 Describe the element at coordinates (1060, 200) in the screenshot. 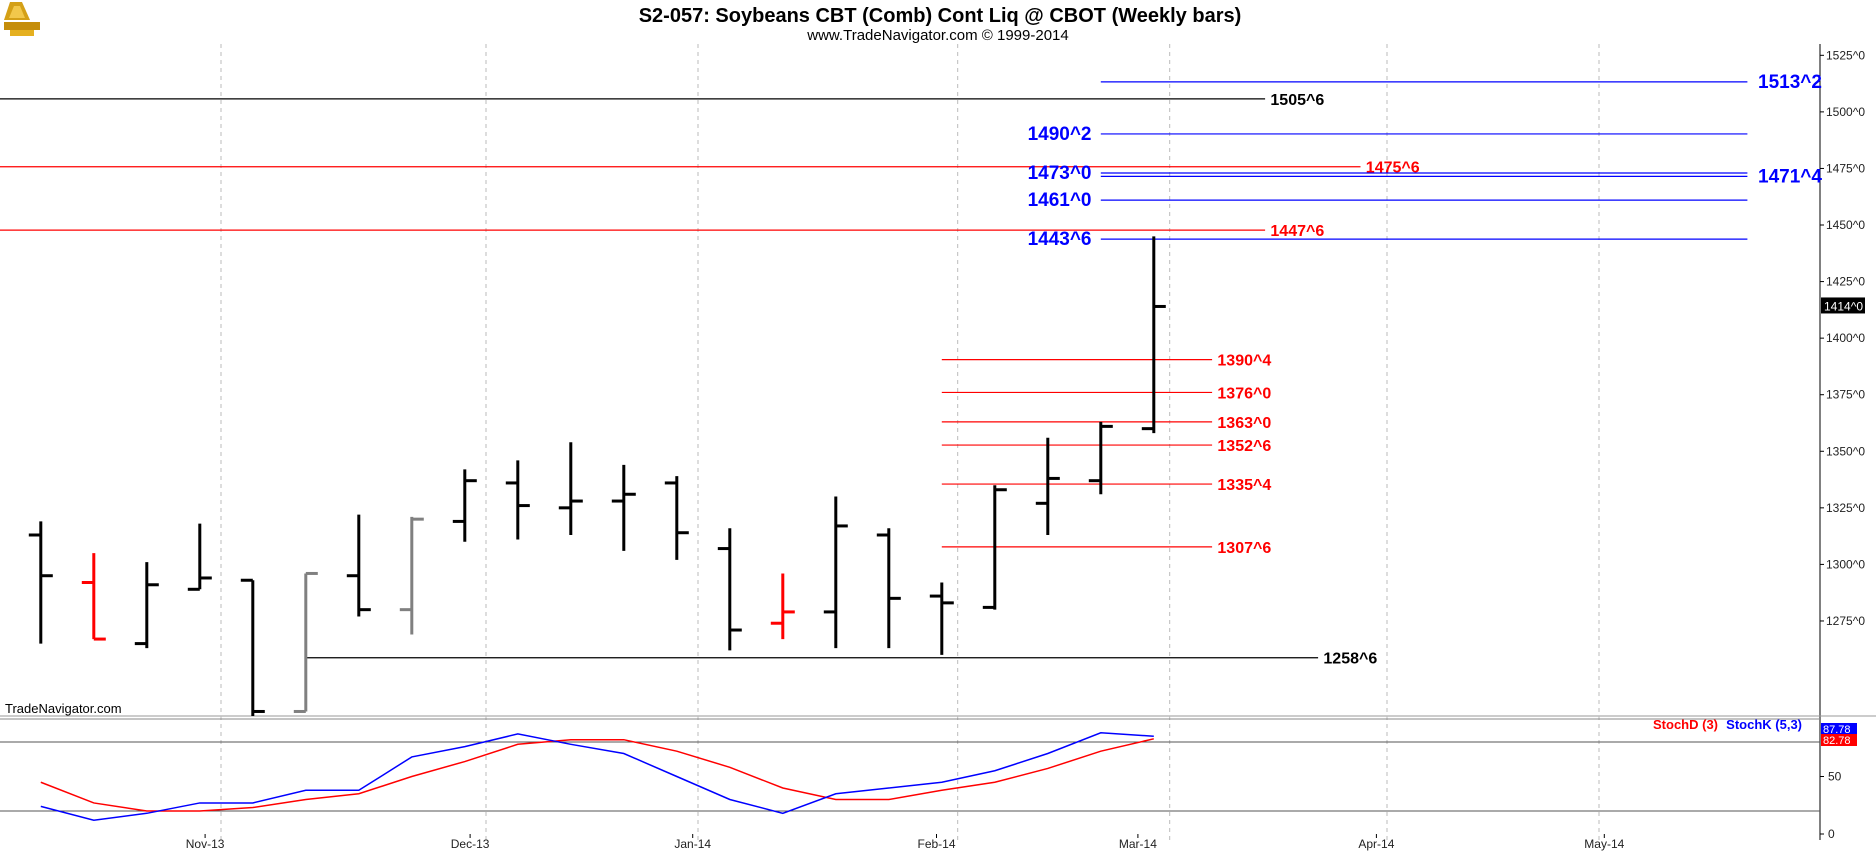

I see `level-label: 1461^0` at that location.